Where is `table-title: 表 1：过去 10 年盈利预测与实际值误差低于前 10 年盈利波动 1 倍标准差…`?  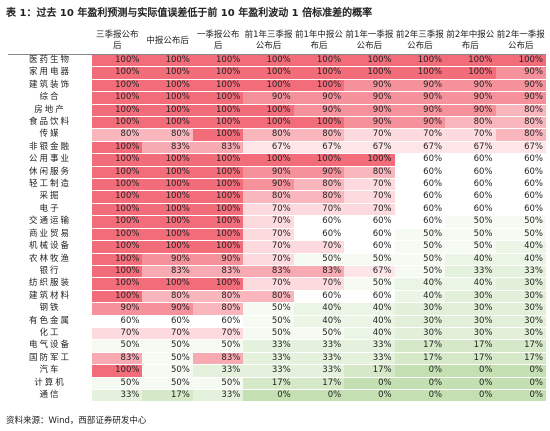 table-title: 表 1：过去 10 年盈利预测与实际值误差低于前 10 年盈利波动 1 倍标准差… is located at coordinates (189, 13).